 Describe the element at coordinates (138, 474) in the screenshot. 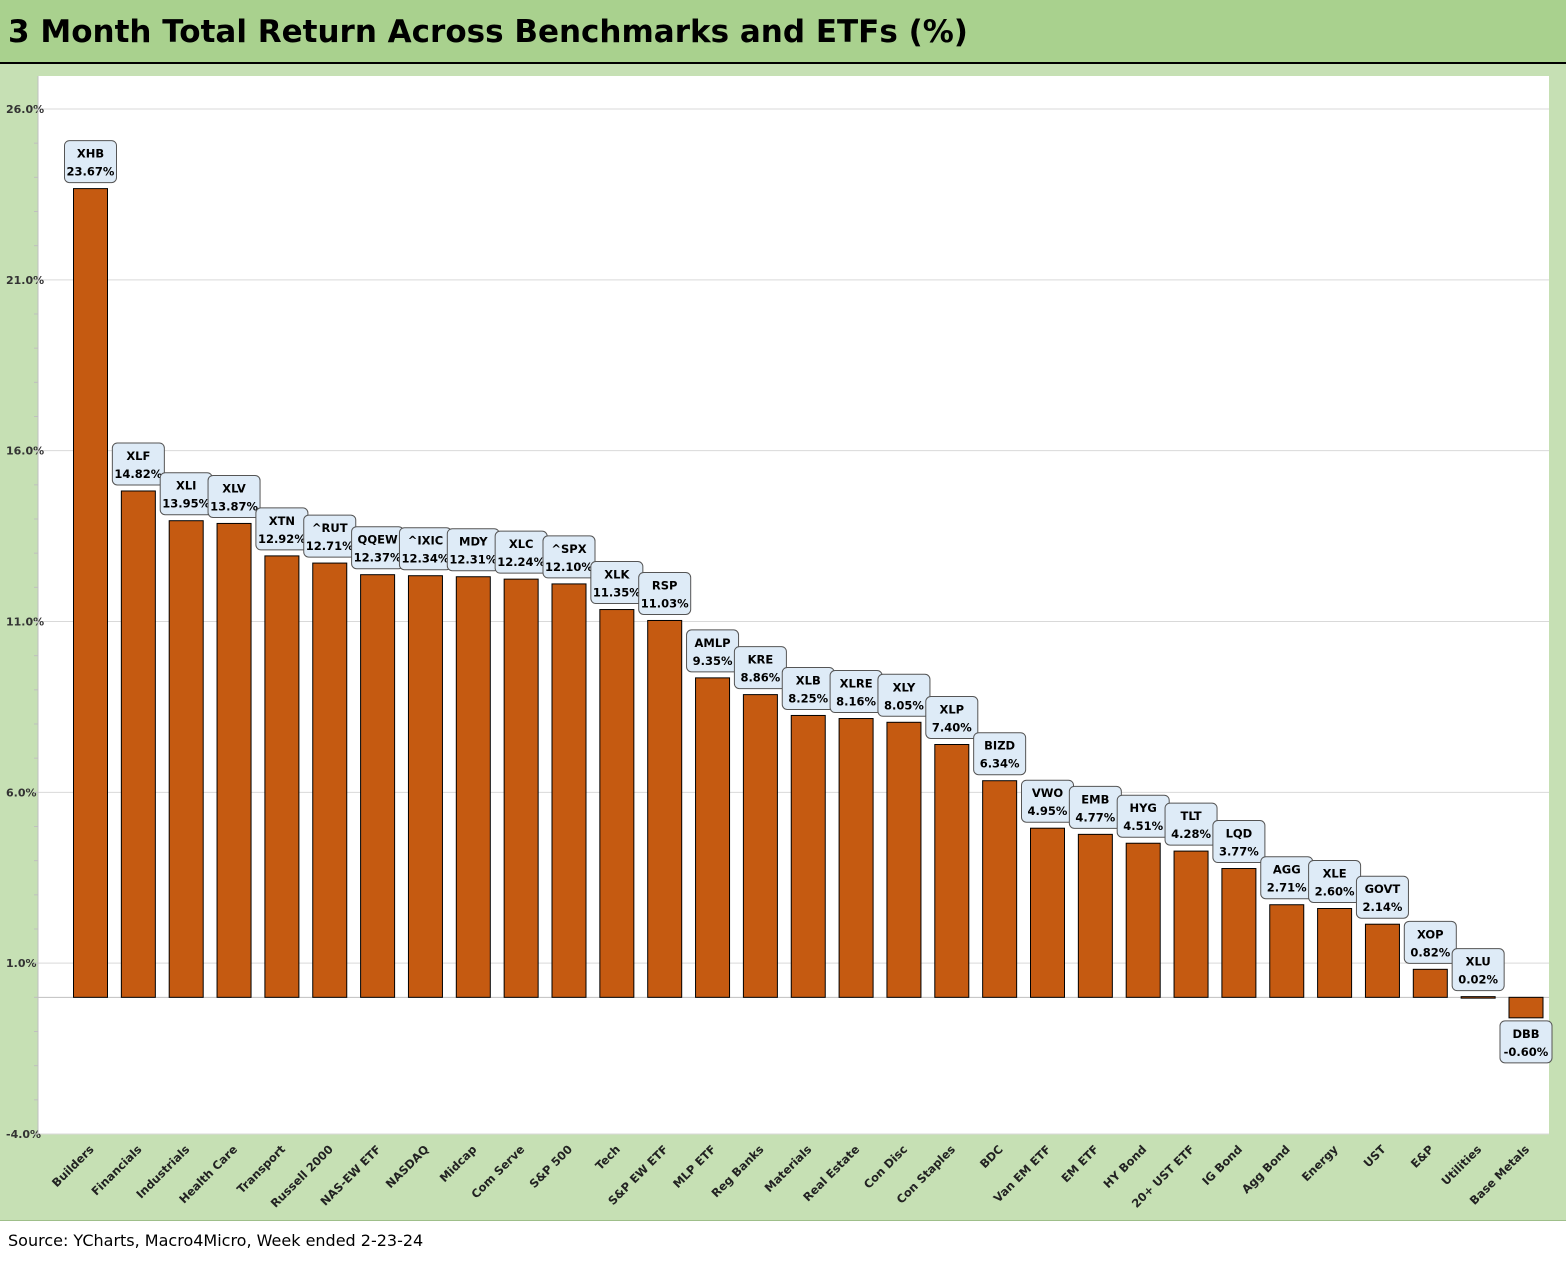

I see `data-label-value: 14.82%` at that location.